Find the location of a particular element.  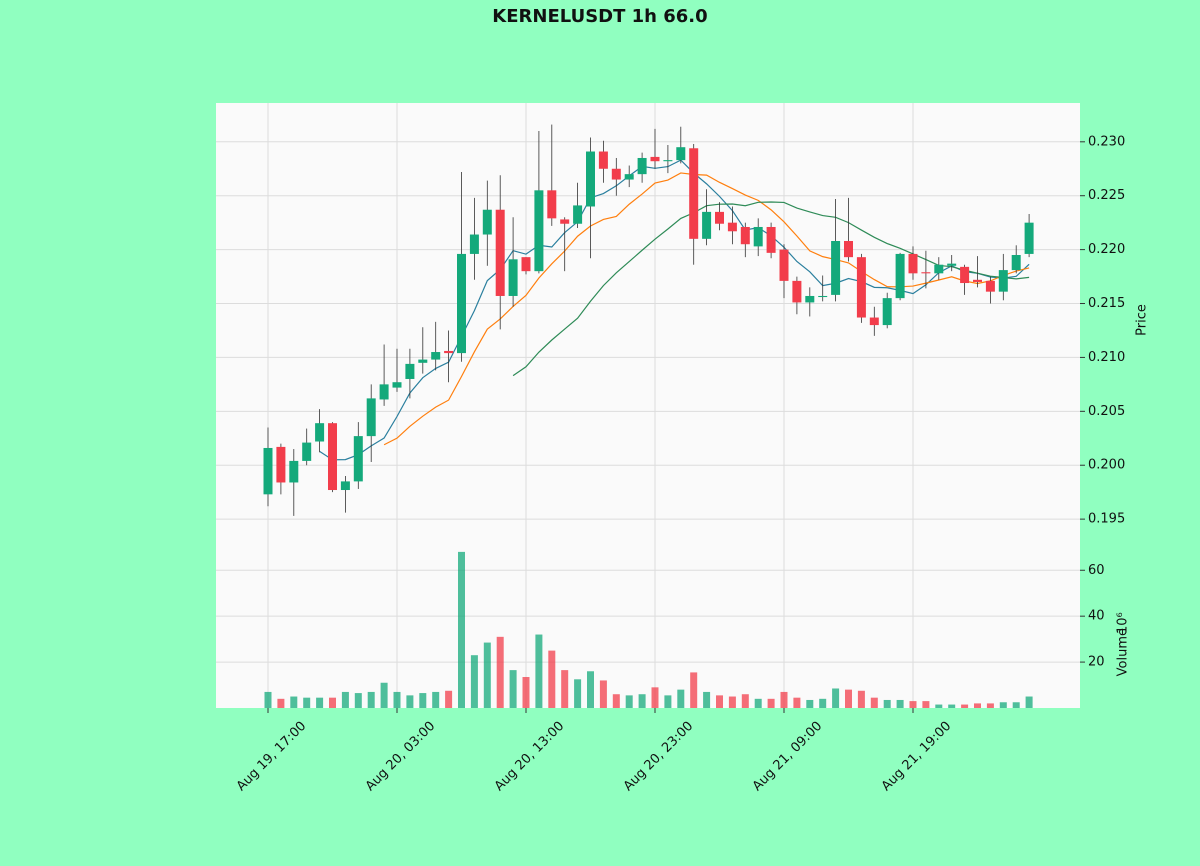

y-axis-label: Price is located at coordinates (1142, 320).